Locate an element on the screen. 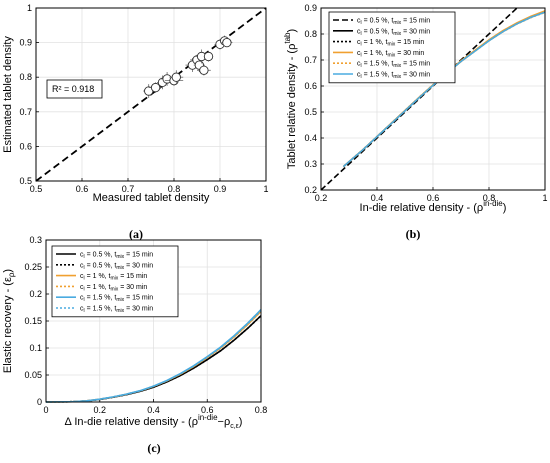 The height and width of the screenshot is (463, 550). panel-c-legend is located at coordinates (115, 281).